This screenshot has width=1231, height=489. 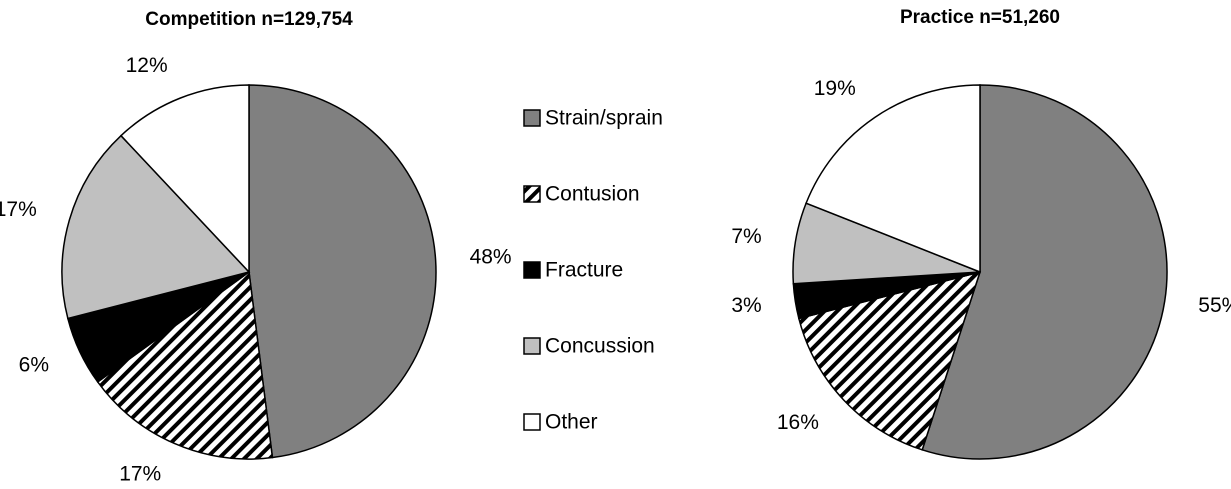 What do you see at coordinates (491, 257) in the screenshot?
I see `data-label: 48%` at bounding box center [491, 257].